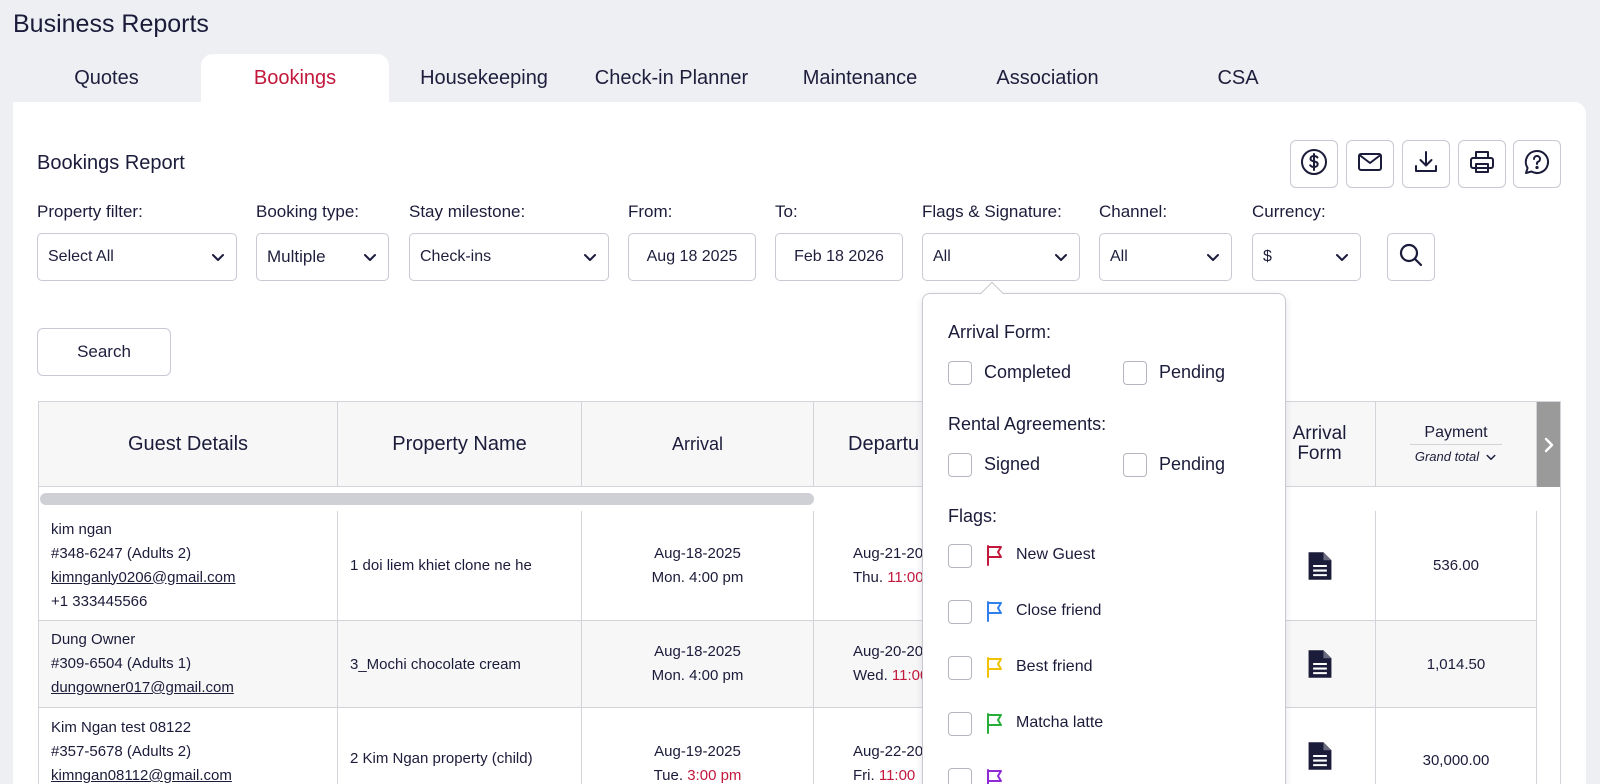 The height and width of the screenshot is (784, 1600). What do you see at coordinates (467, 211) in the screenshot?
I see `stay-milestone-label: Stay milestone:` at bounding box center [467, 211].